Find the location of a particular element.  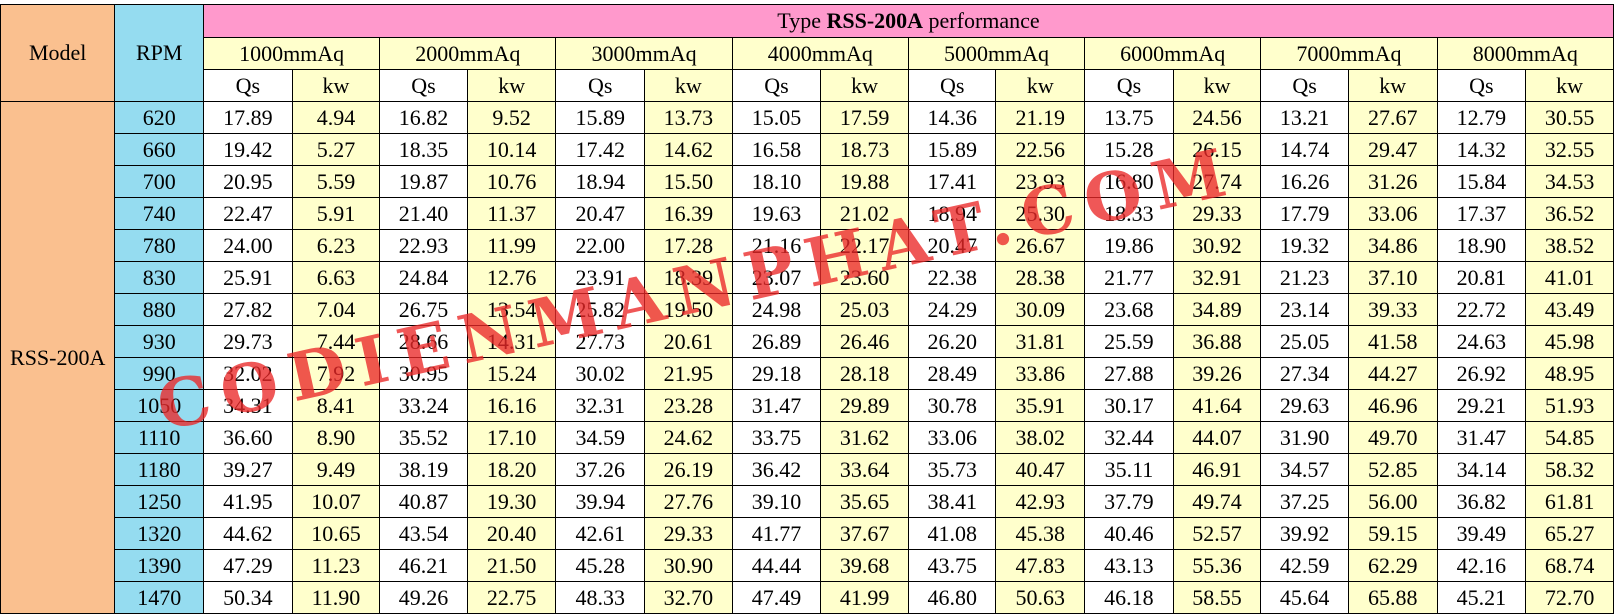

qs-cell: 23.07 is located at coordinates (776, 277).